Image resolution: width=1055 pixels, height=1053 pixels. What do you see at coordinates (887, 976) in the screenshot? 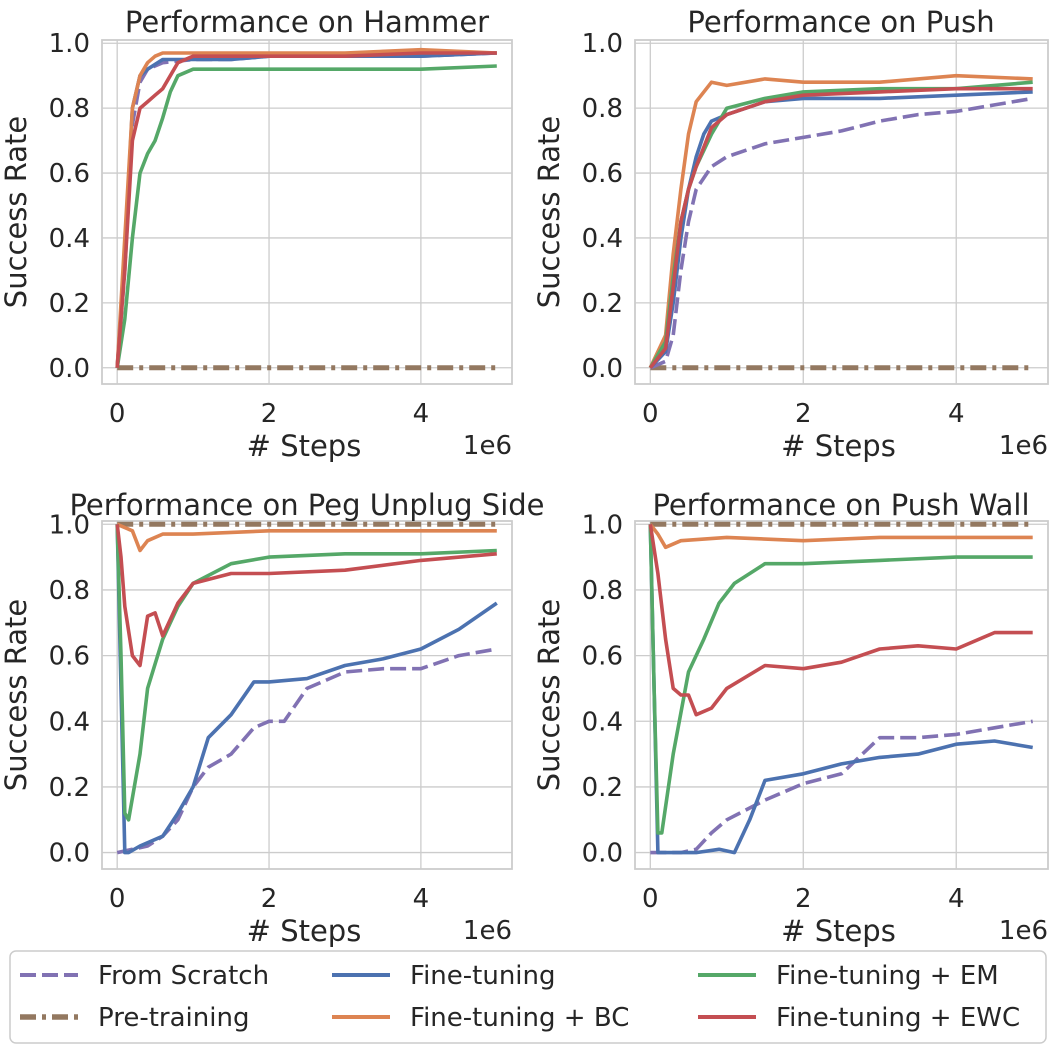
I see `legend-label: Fine-tuning + EM` at bounding box center [887, 976].